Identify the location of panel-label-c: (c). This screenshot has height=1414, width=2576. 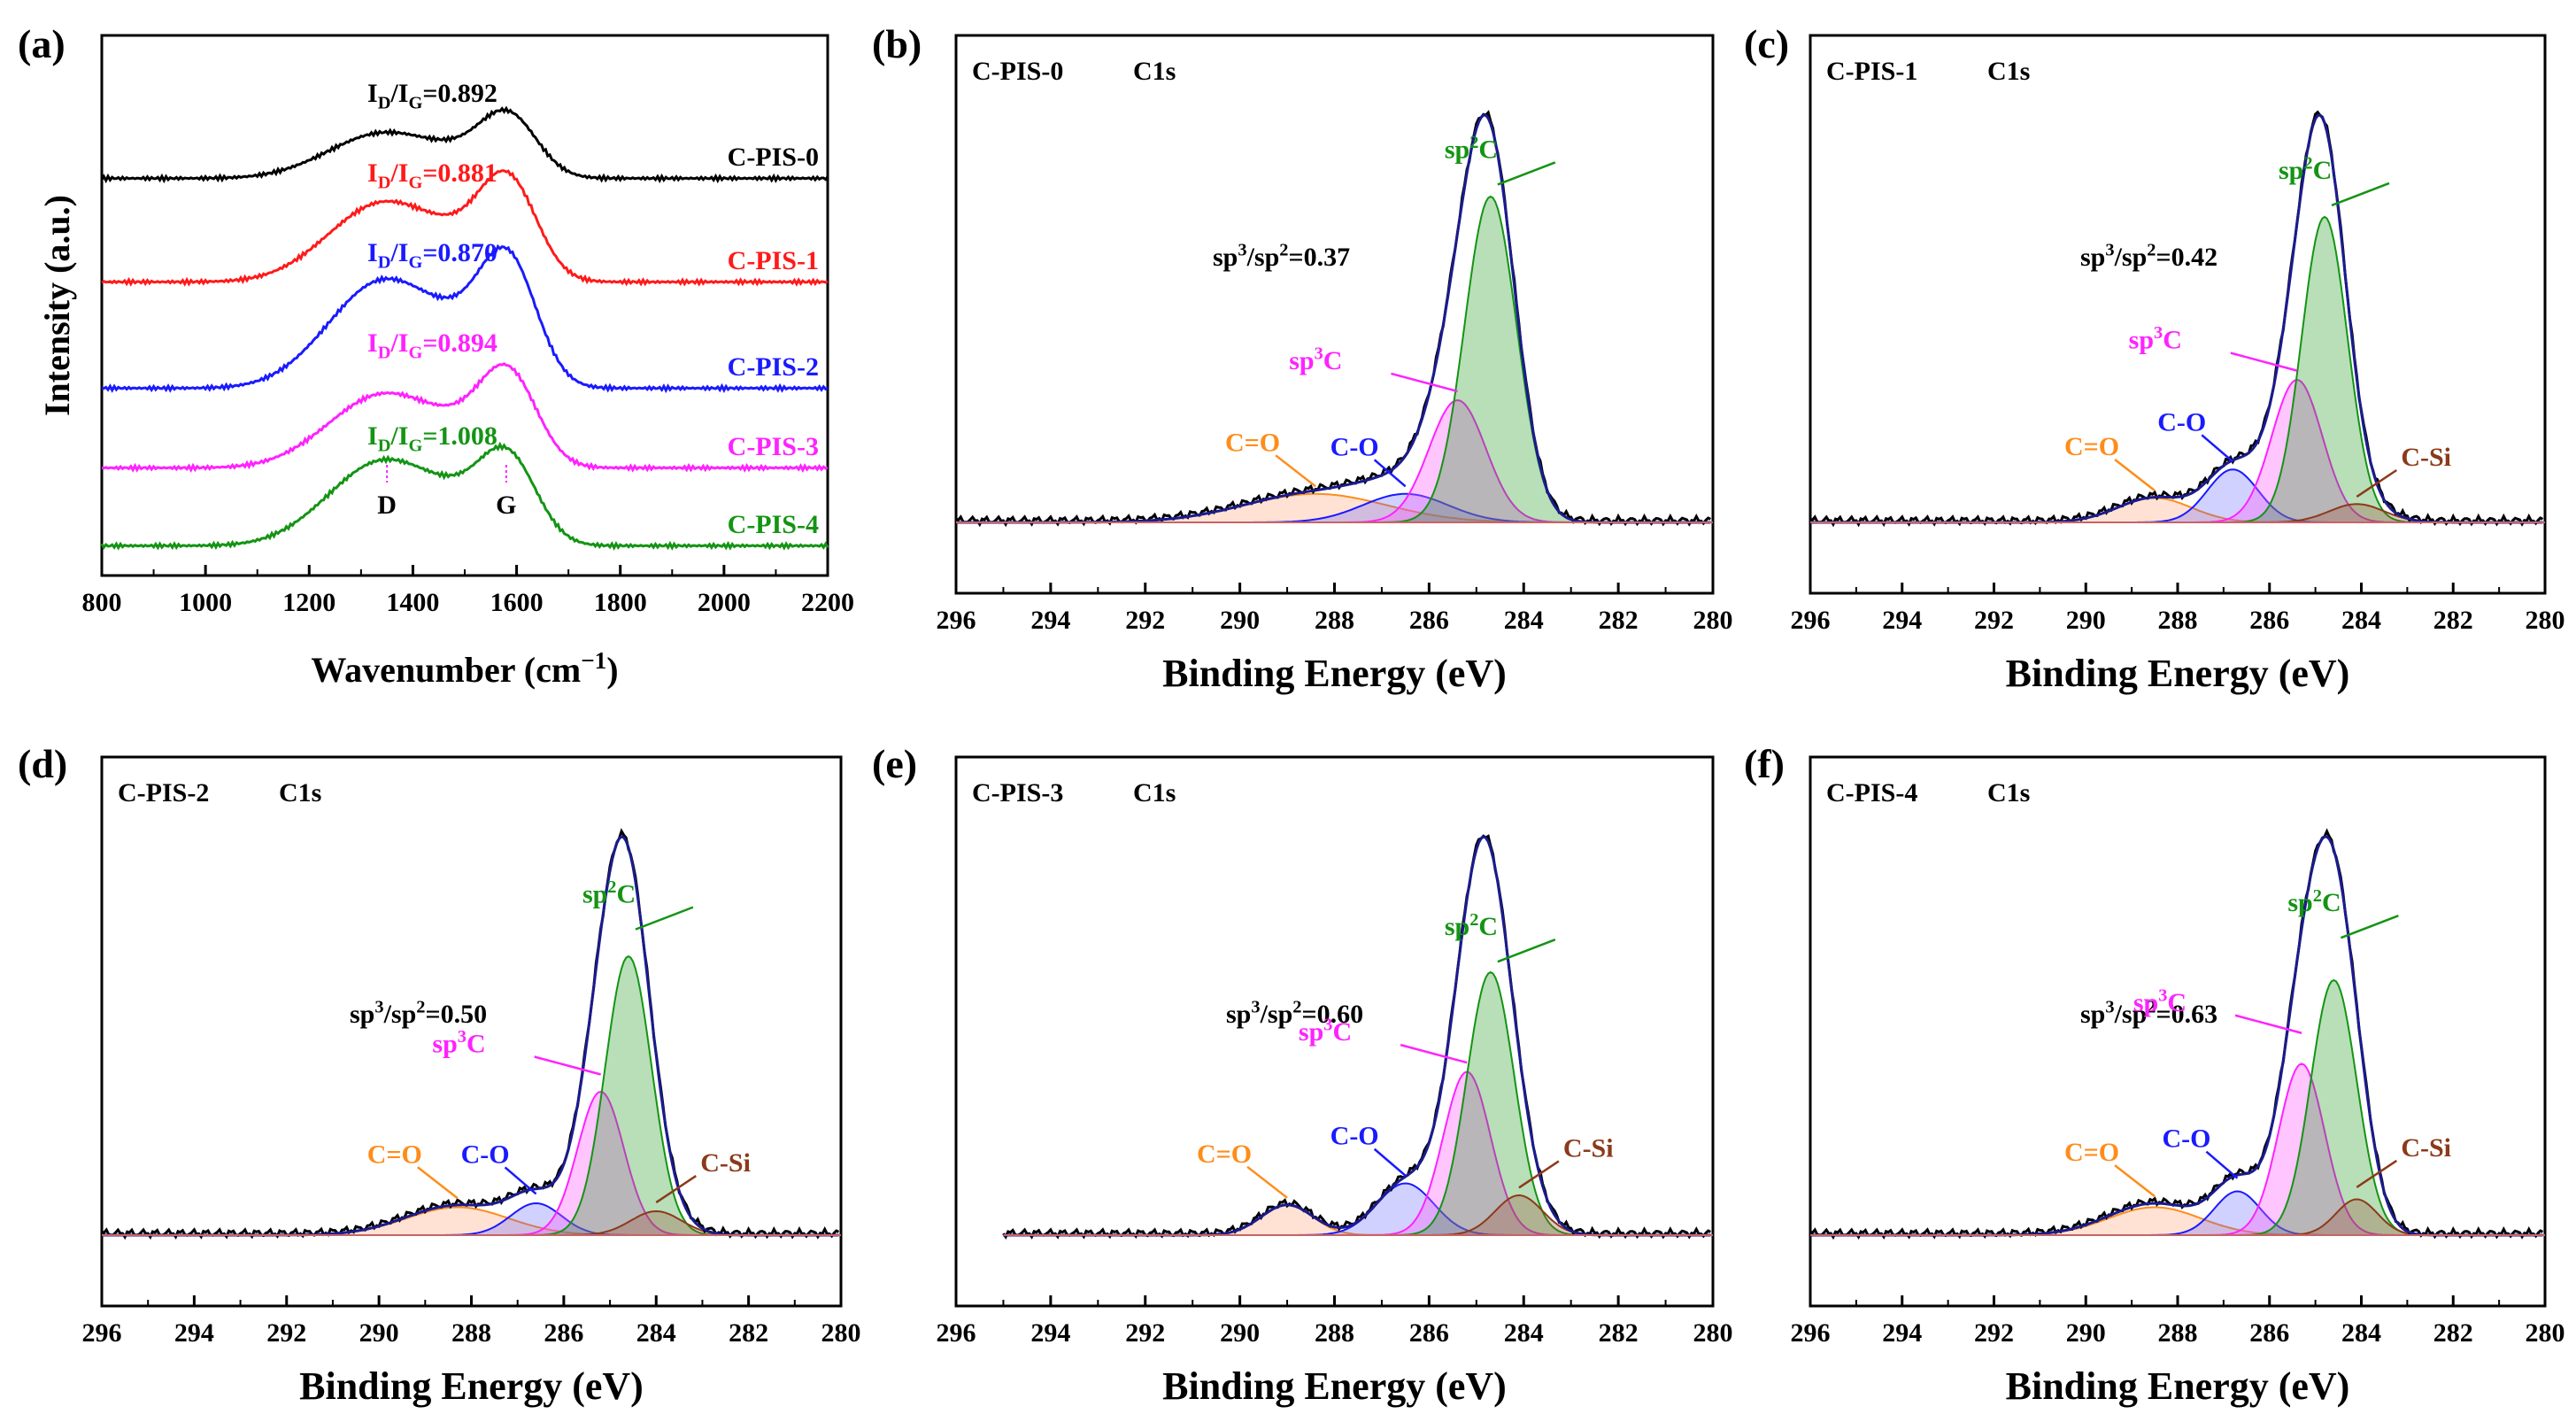
(1766, 44).